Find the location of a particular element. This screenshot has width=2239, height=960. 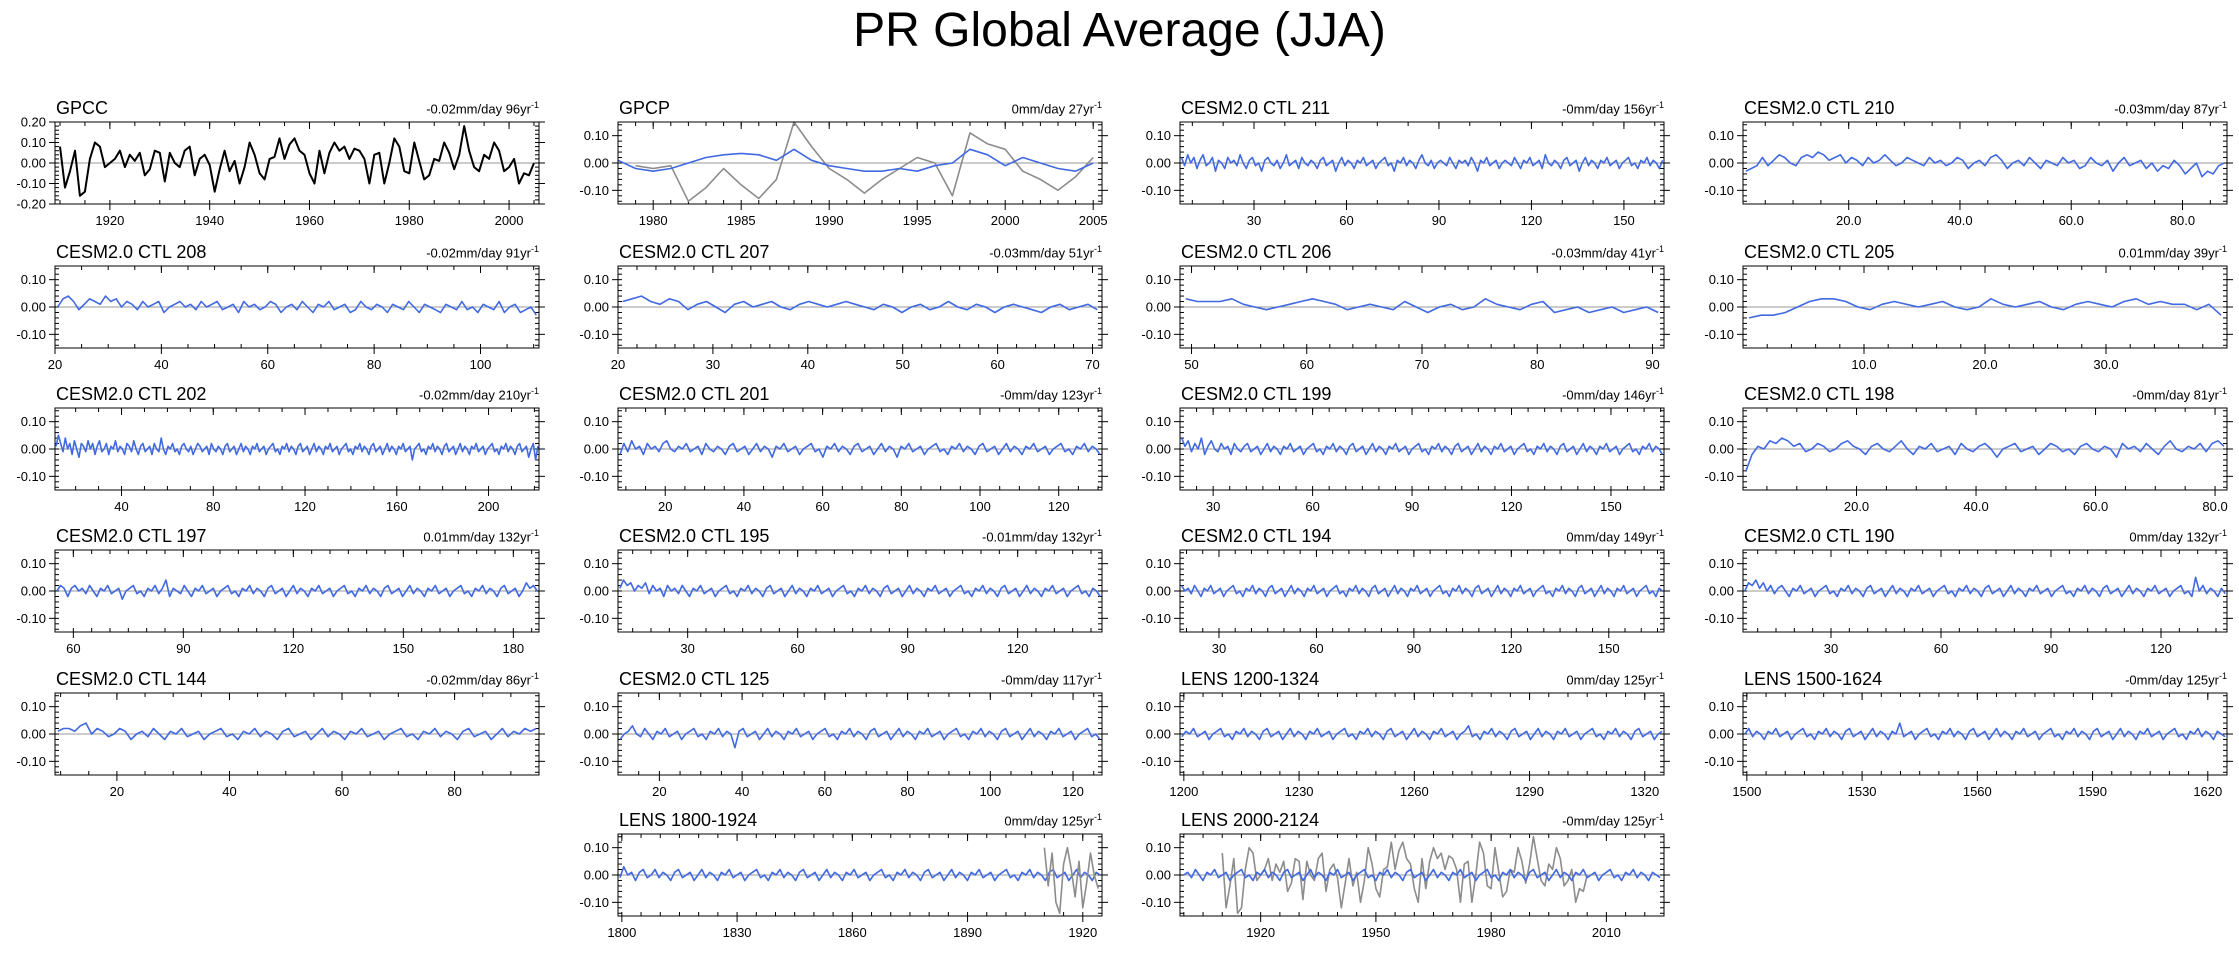

trend-text: -0.03mm/day 87yr is located at coordinates (2166, 109).